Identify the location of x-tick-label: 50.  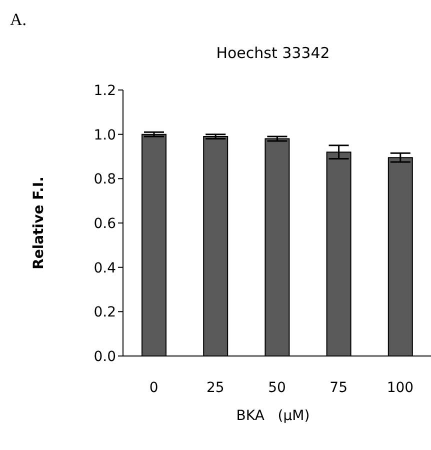
(277, 388).